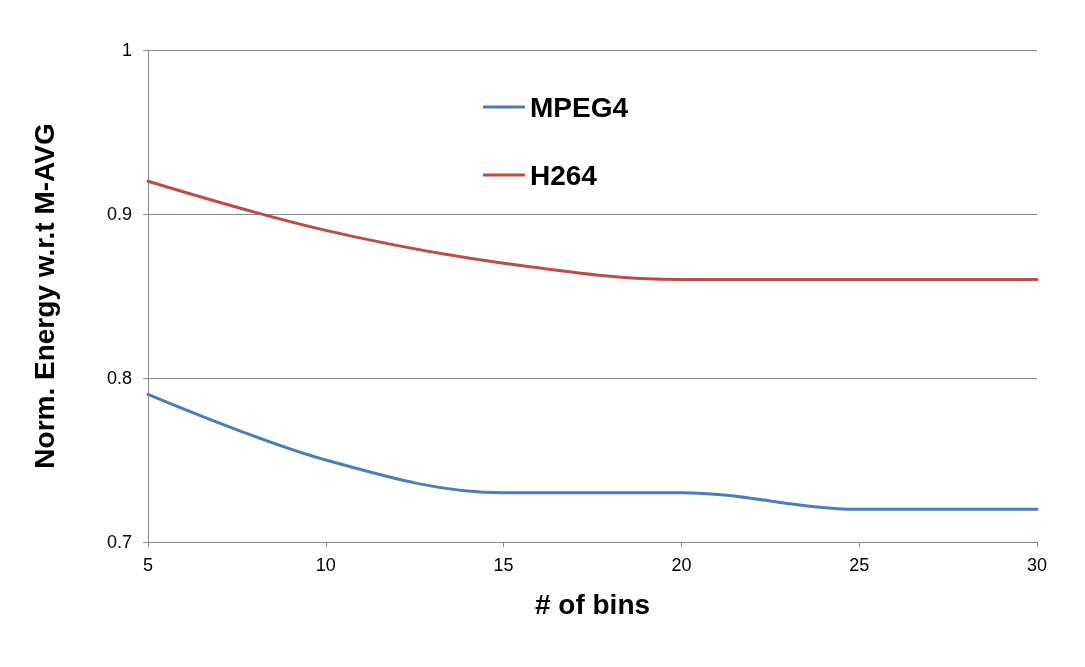  I want to click on x-tick-label: 10, so click(325, 565).